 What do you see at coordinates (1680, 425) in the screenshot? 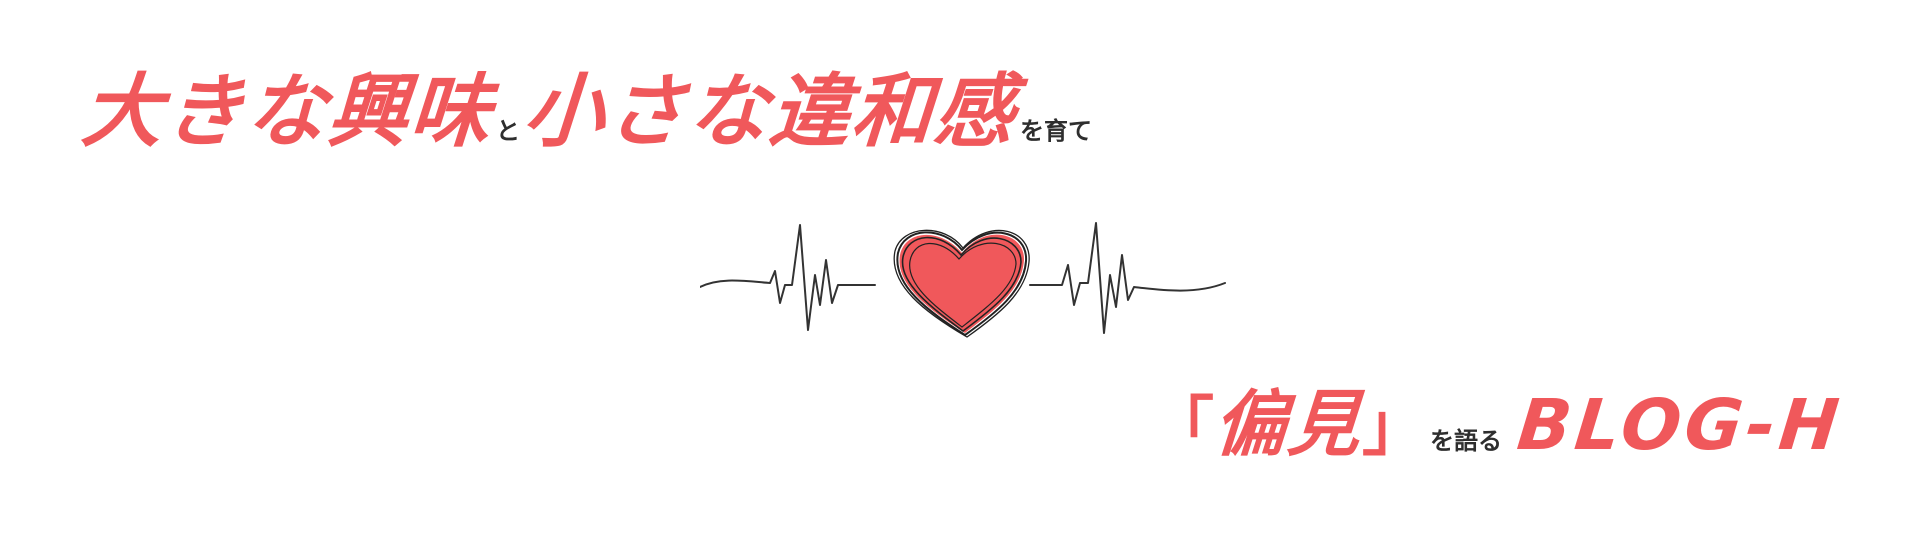
I see `brand-name: BLOG-H` at bounding box center [1680, 425].